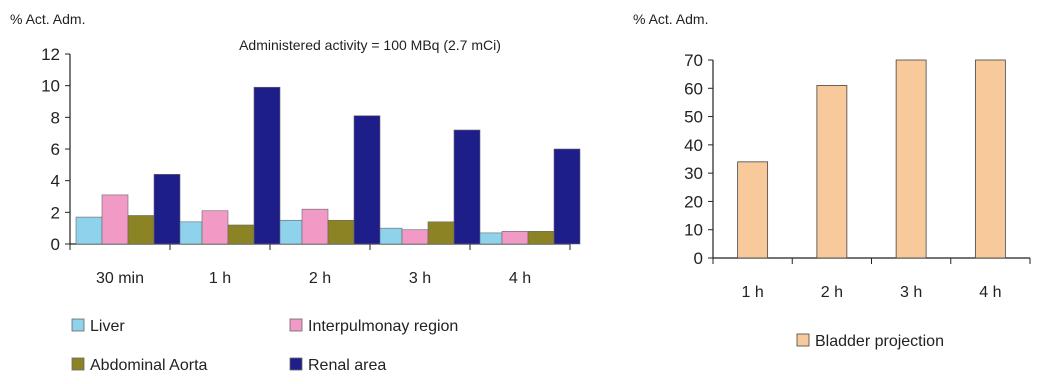  I want to click on right-y-tick-label: 30, so click(693, 173).